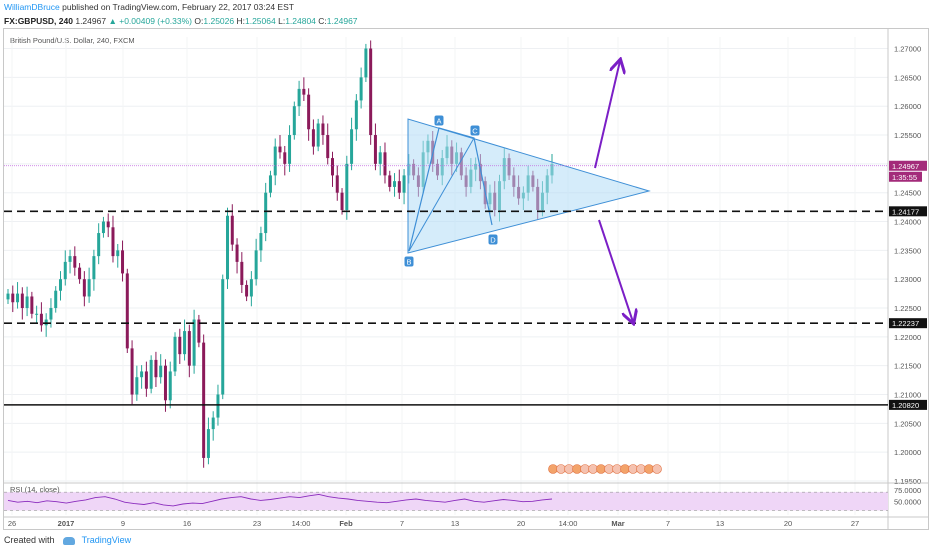  Describe the element at coordinates (615, 270) in the screenshot. I see `bearish-arrow` at that location.